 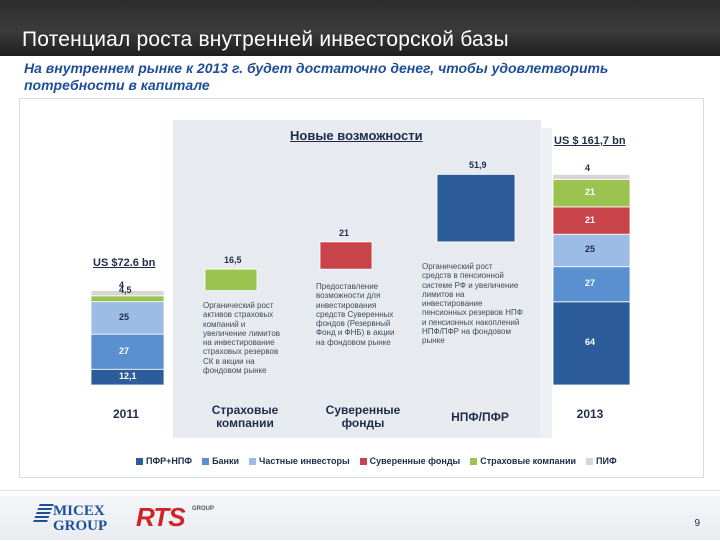 What do you see at coordinates (590, 414) in the screenshot?
I see `category-label-2013: 2013` at bounding box center [590, 414].